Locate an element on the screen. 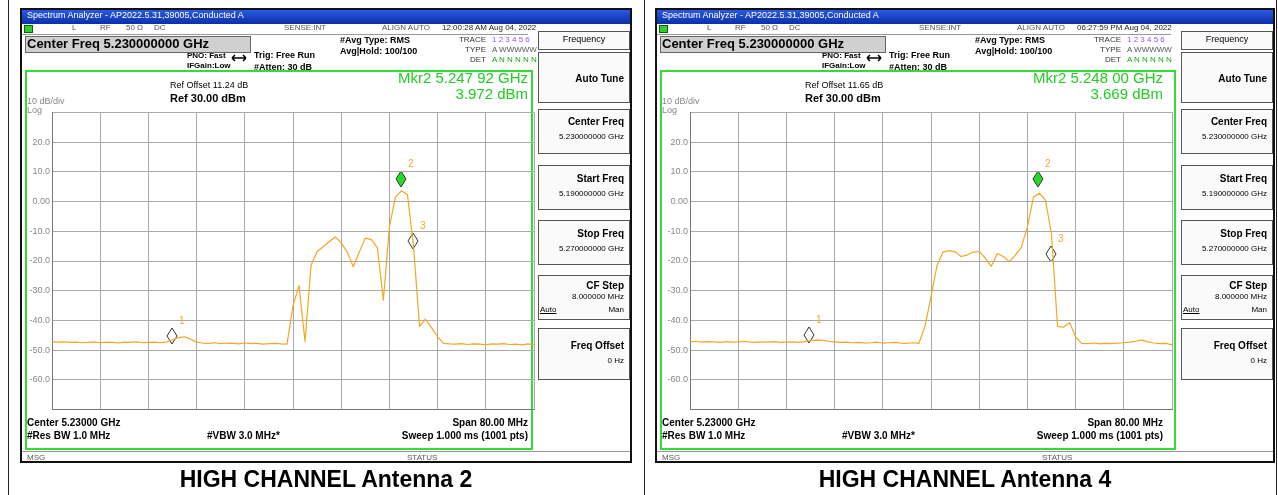  y-tick-label: -20.0 is located at coordinates (677, 260).